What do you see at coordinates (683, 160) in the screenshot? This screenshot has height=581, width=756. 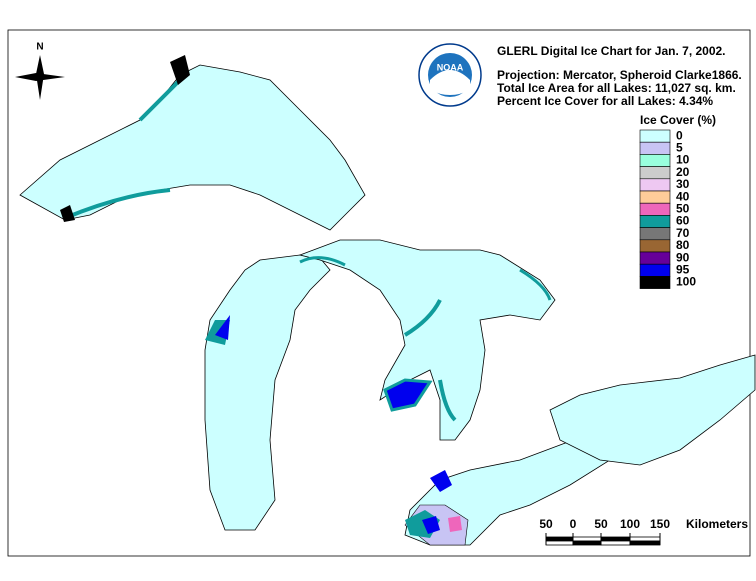 I see `legend-label: 10` at bounding box center [683, 160].